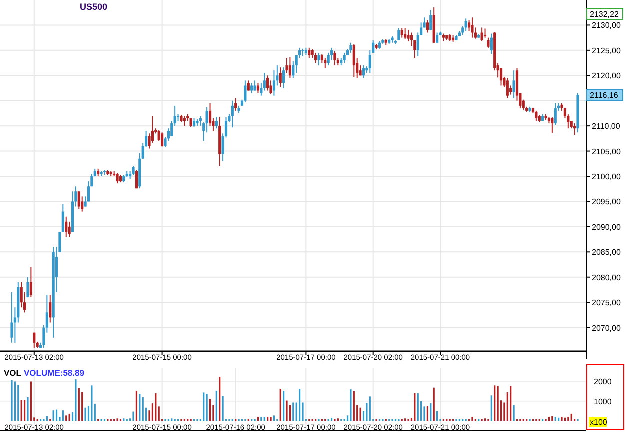 This screenshot has width=625, height=432. Describe the element at coordinates (607, 303) in the screenshot. I see `y-tick-label: 2075,00` at that location.